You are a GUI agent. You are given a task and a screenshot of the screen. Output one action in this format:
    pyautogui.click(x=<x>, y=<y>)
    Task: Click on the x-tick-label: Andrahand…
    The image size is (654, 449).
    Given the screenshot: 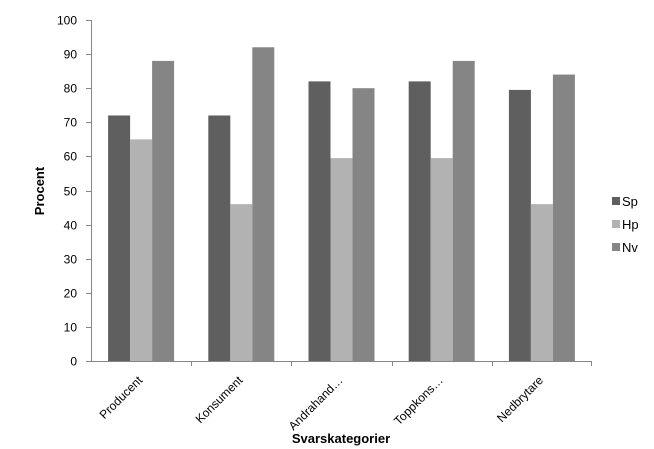 What is the action you would take?
    pyautogui.click(x=316, y=403)
    